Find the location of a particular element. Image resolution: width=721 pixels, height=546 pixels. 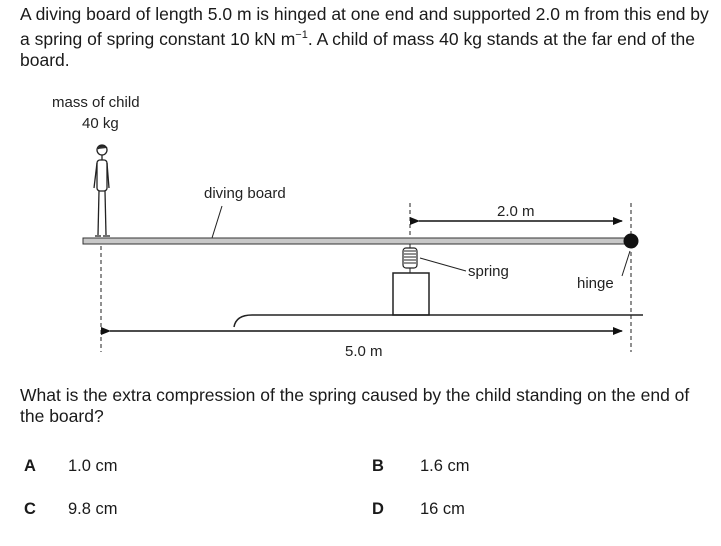

ground-base is located at coordinates (438, 321).